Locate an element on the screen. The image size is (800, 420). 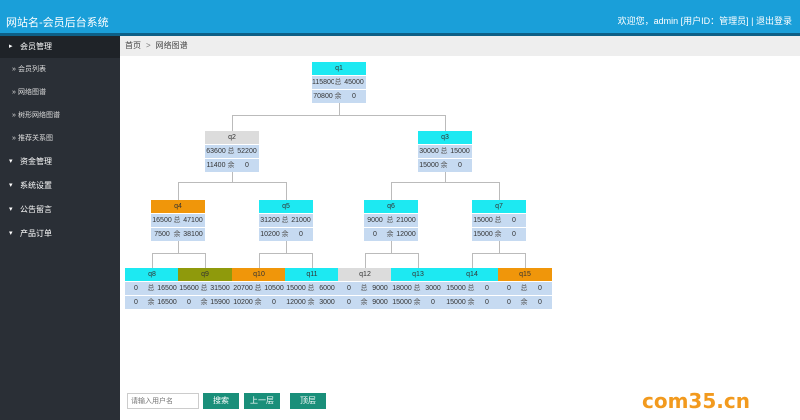
node-left-total: 115800 is located at coordinates (323, 82).